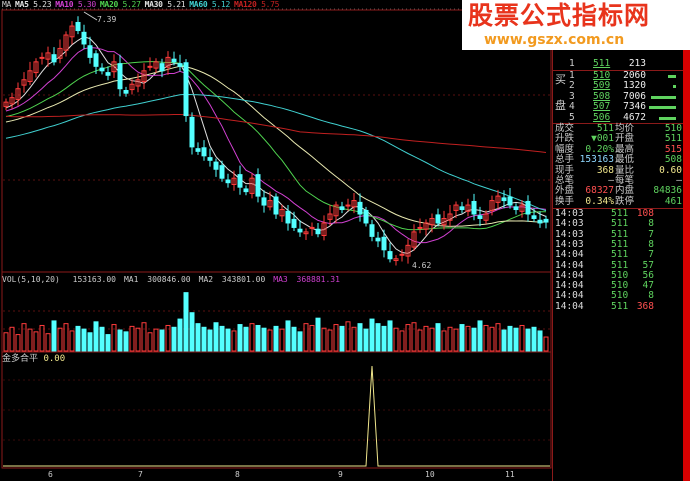 This screenshot has width=690, height=481. What do you see at coordinates (607, 63) in the screenshot?
I see `sell-row: 1 511 213` at bounding box center [607, 63].